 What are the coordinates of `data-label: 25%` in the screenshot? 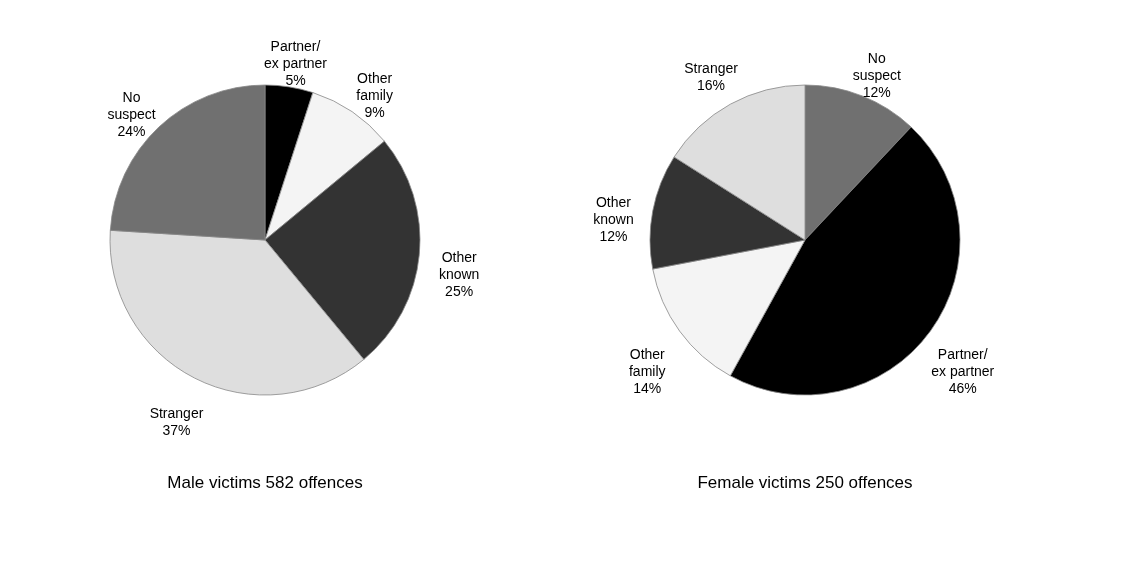 It's located at (459, 291).